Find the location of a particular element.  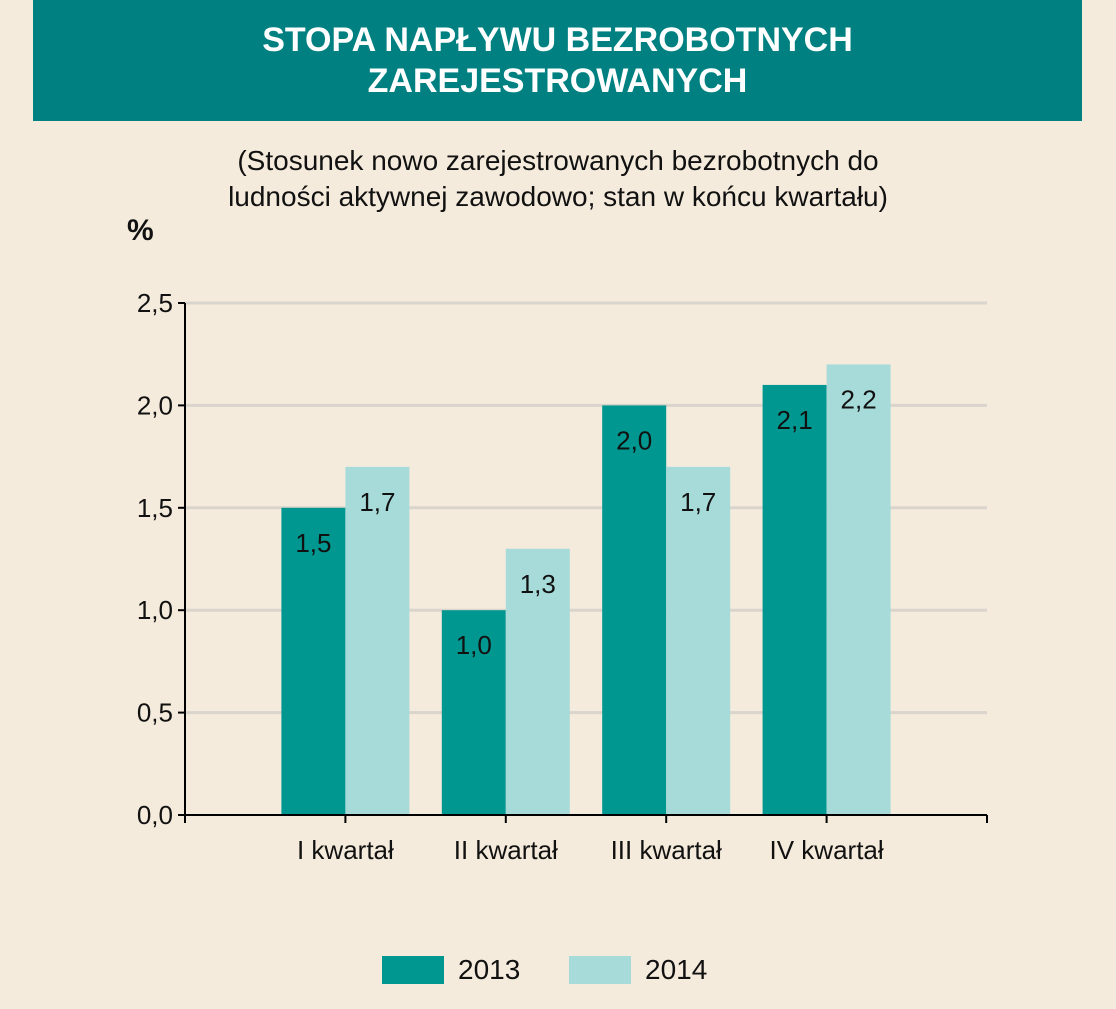

x-tick-label: II kwartał is located at coordinates (506, 850).